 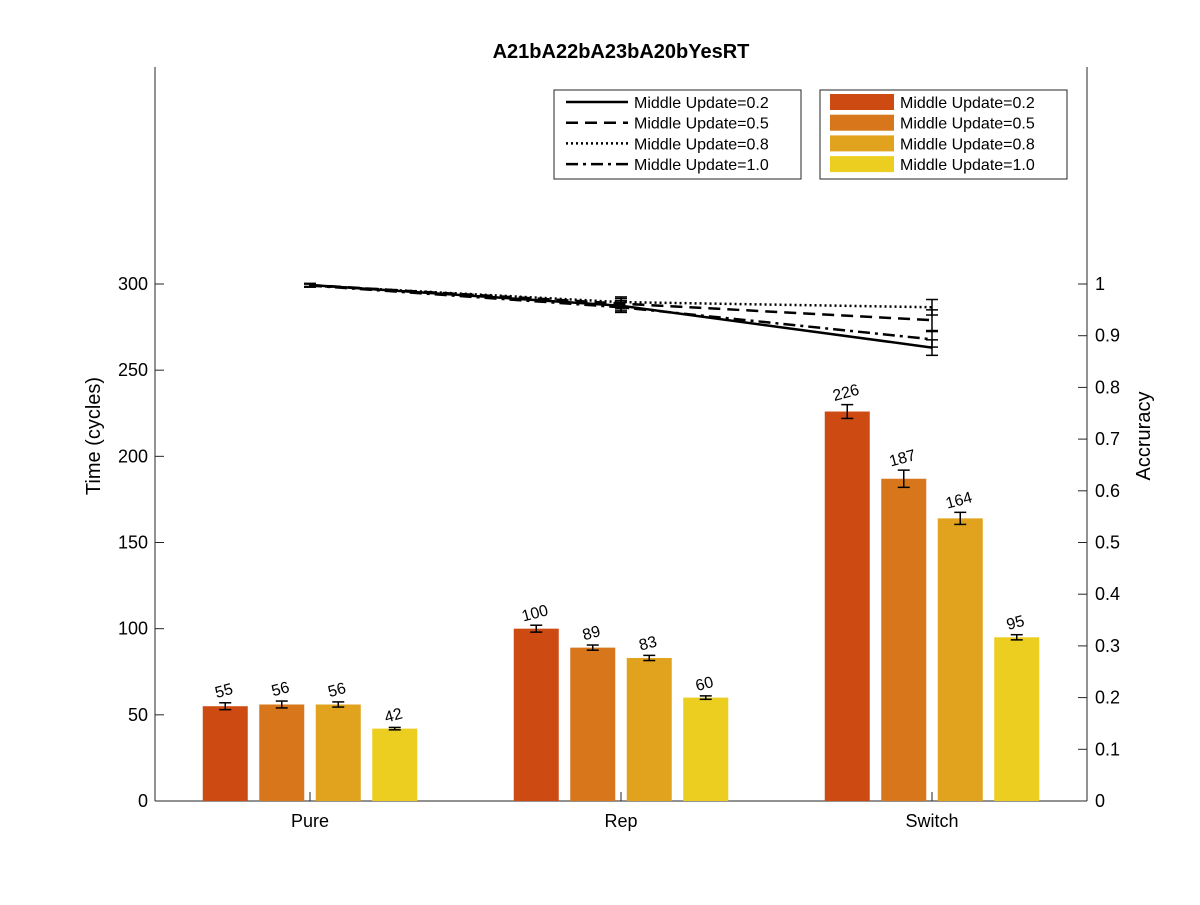 What do you see at coordinates (621, 52) in the screenshot?
I see `chart-title: A21bA22bA23bA20bYesRT` at bounding box center [621, 52].